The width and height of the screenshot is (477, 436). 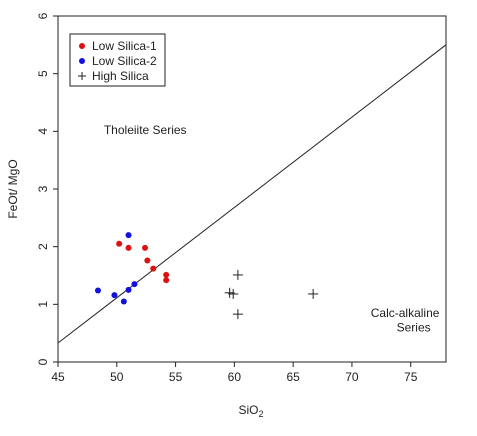 I want to click on y-tick-label: 3, so click(x=43, y=188).